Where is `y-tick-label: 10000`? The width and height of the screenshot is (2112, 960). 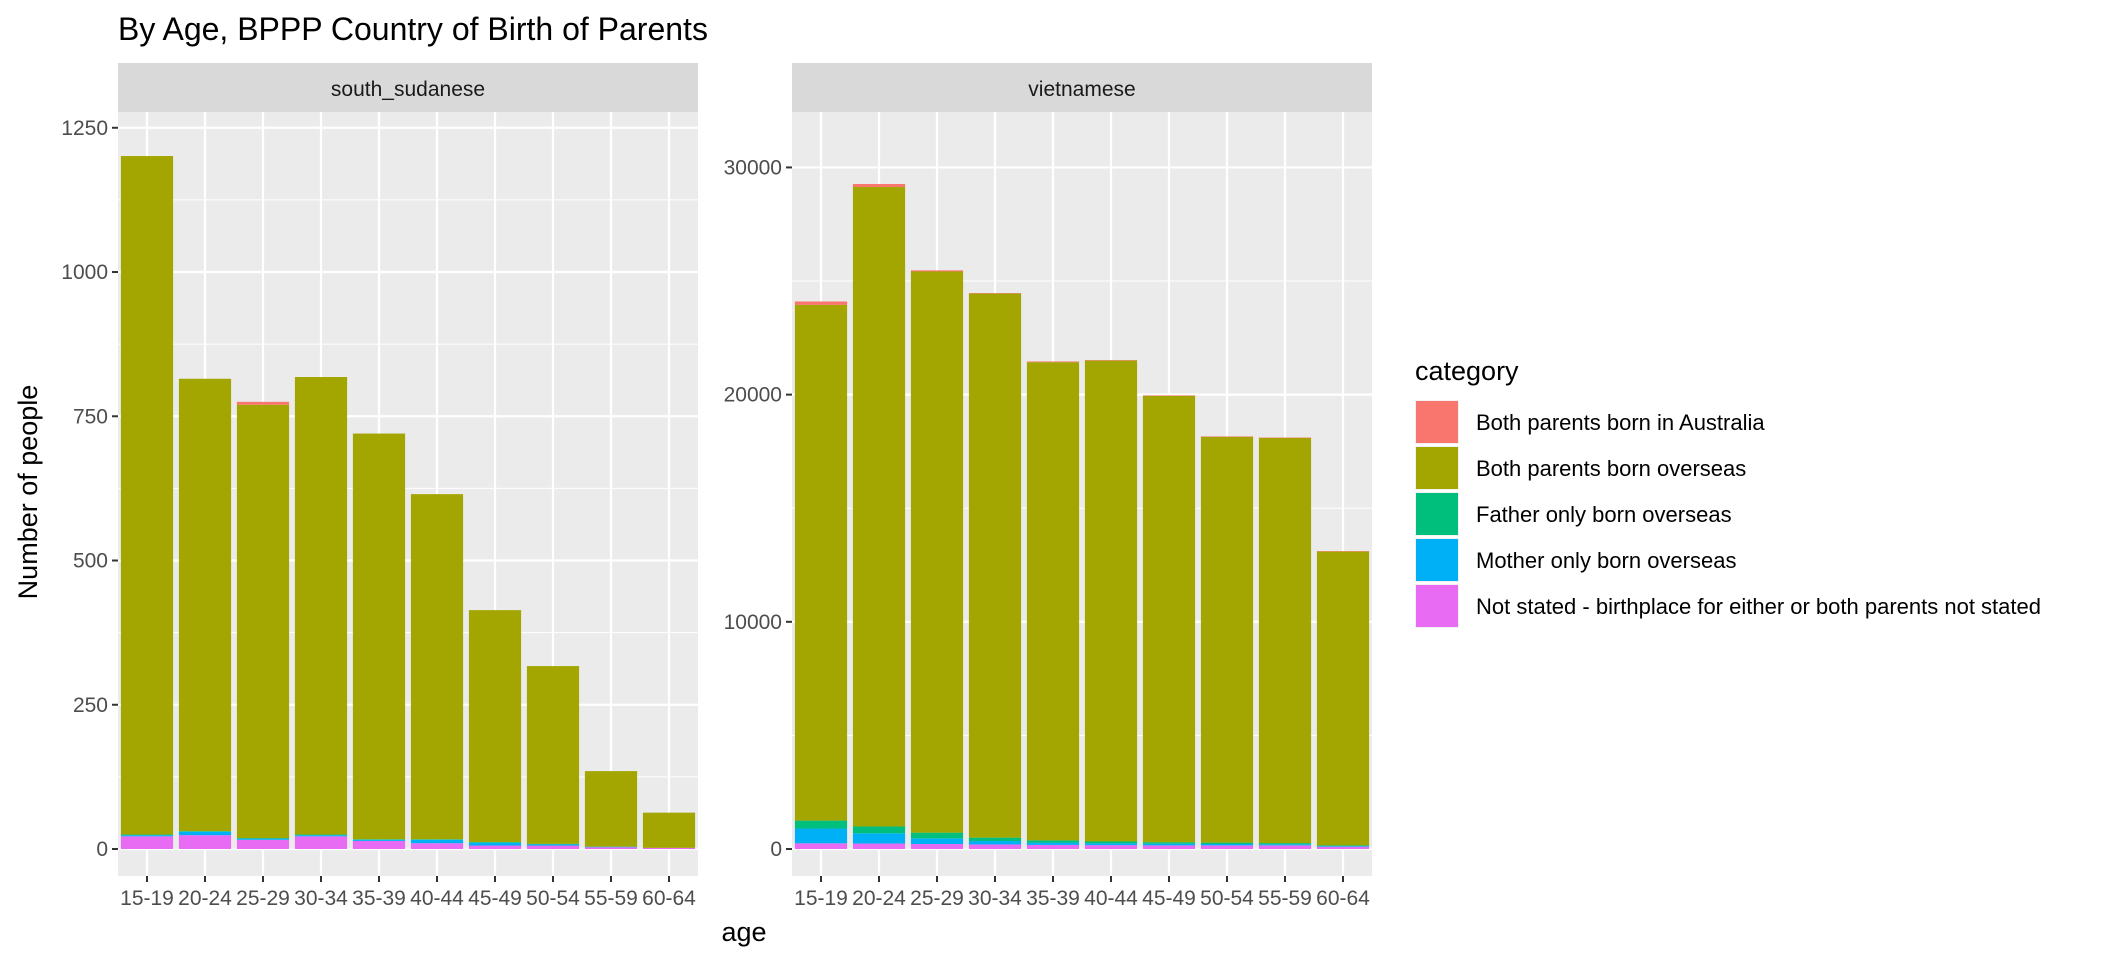
y-tick-label: 10000 is located at coordinates (753, 622).